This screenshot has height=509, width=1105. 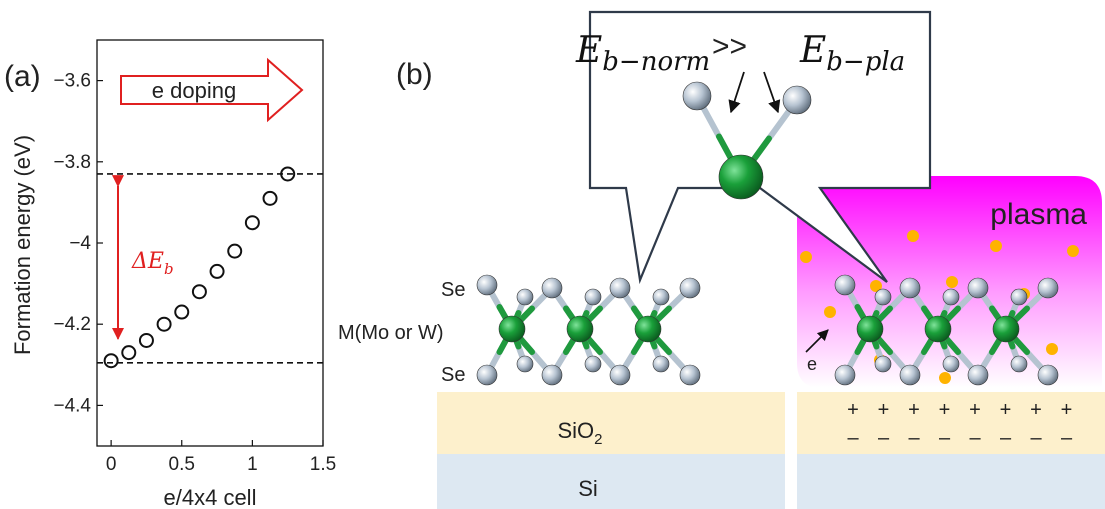 What do you see at coordinates (960, 438) in the screenshot?
I see `negative-charges: – – – – – – – –` at bounding box center [960, 438].